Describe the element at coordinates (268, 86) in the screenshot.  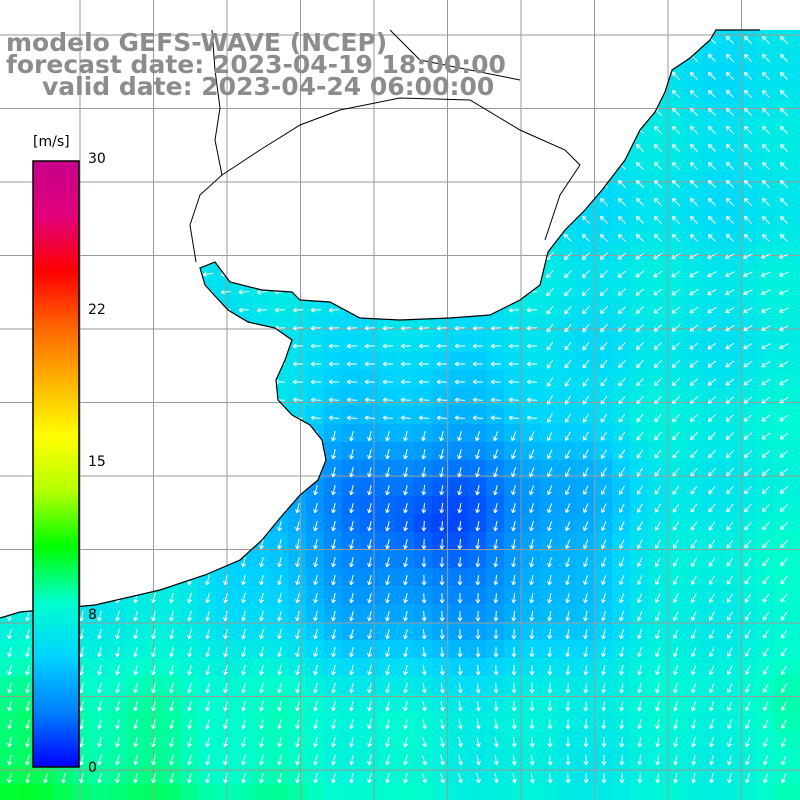
I see `title-valid-date: valid date: 2023-04-24 06:00:00` at that location.